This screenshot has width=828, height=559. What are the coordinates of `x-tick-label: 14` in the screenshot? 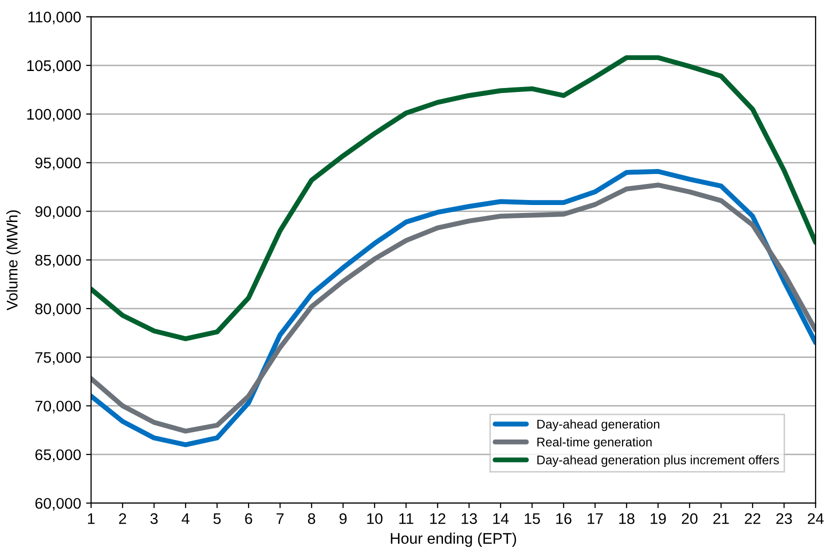 It's located at (501, 518).